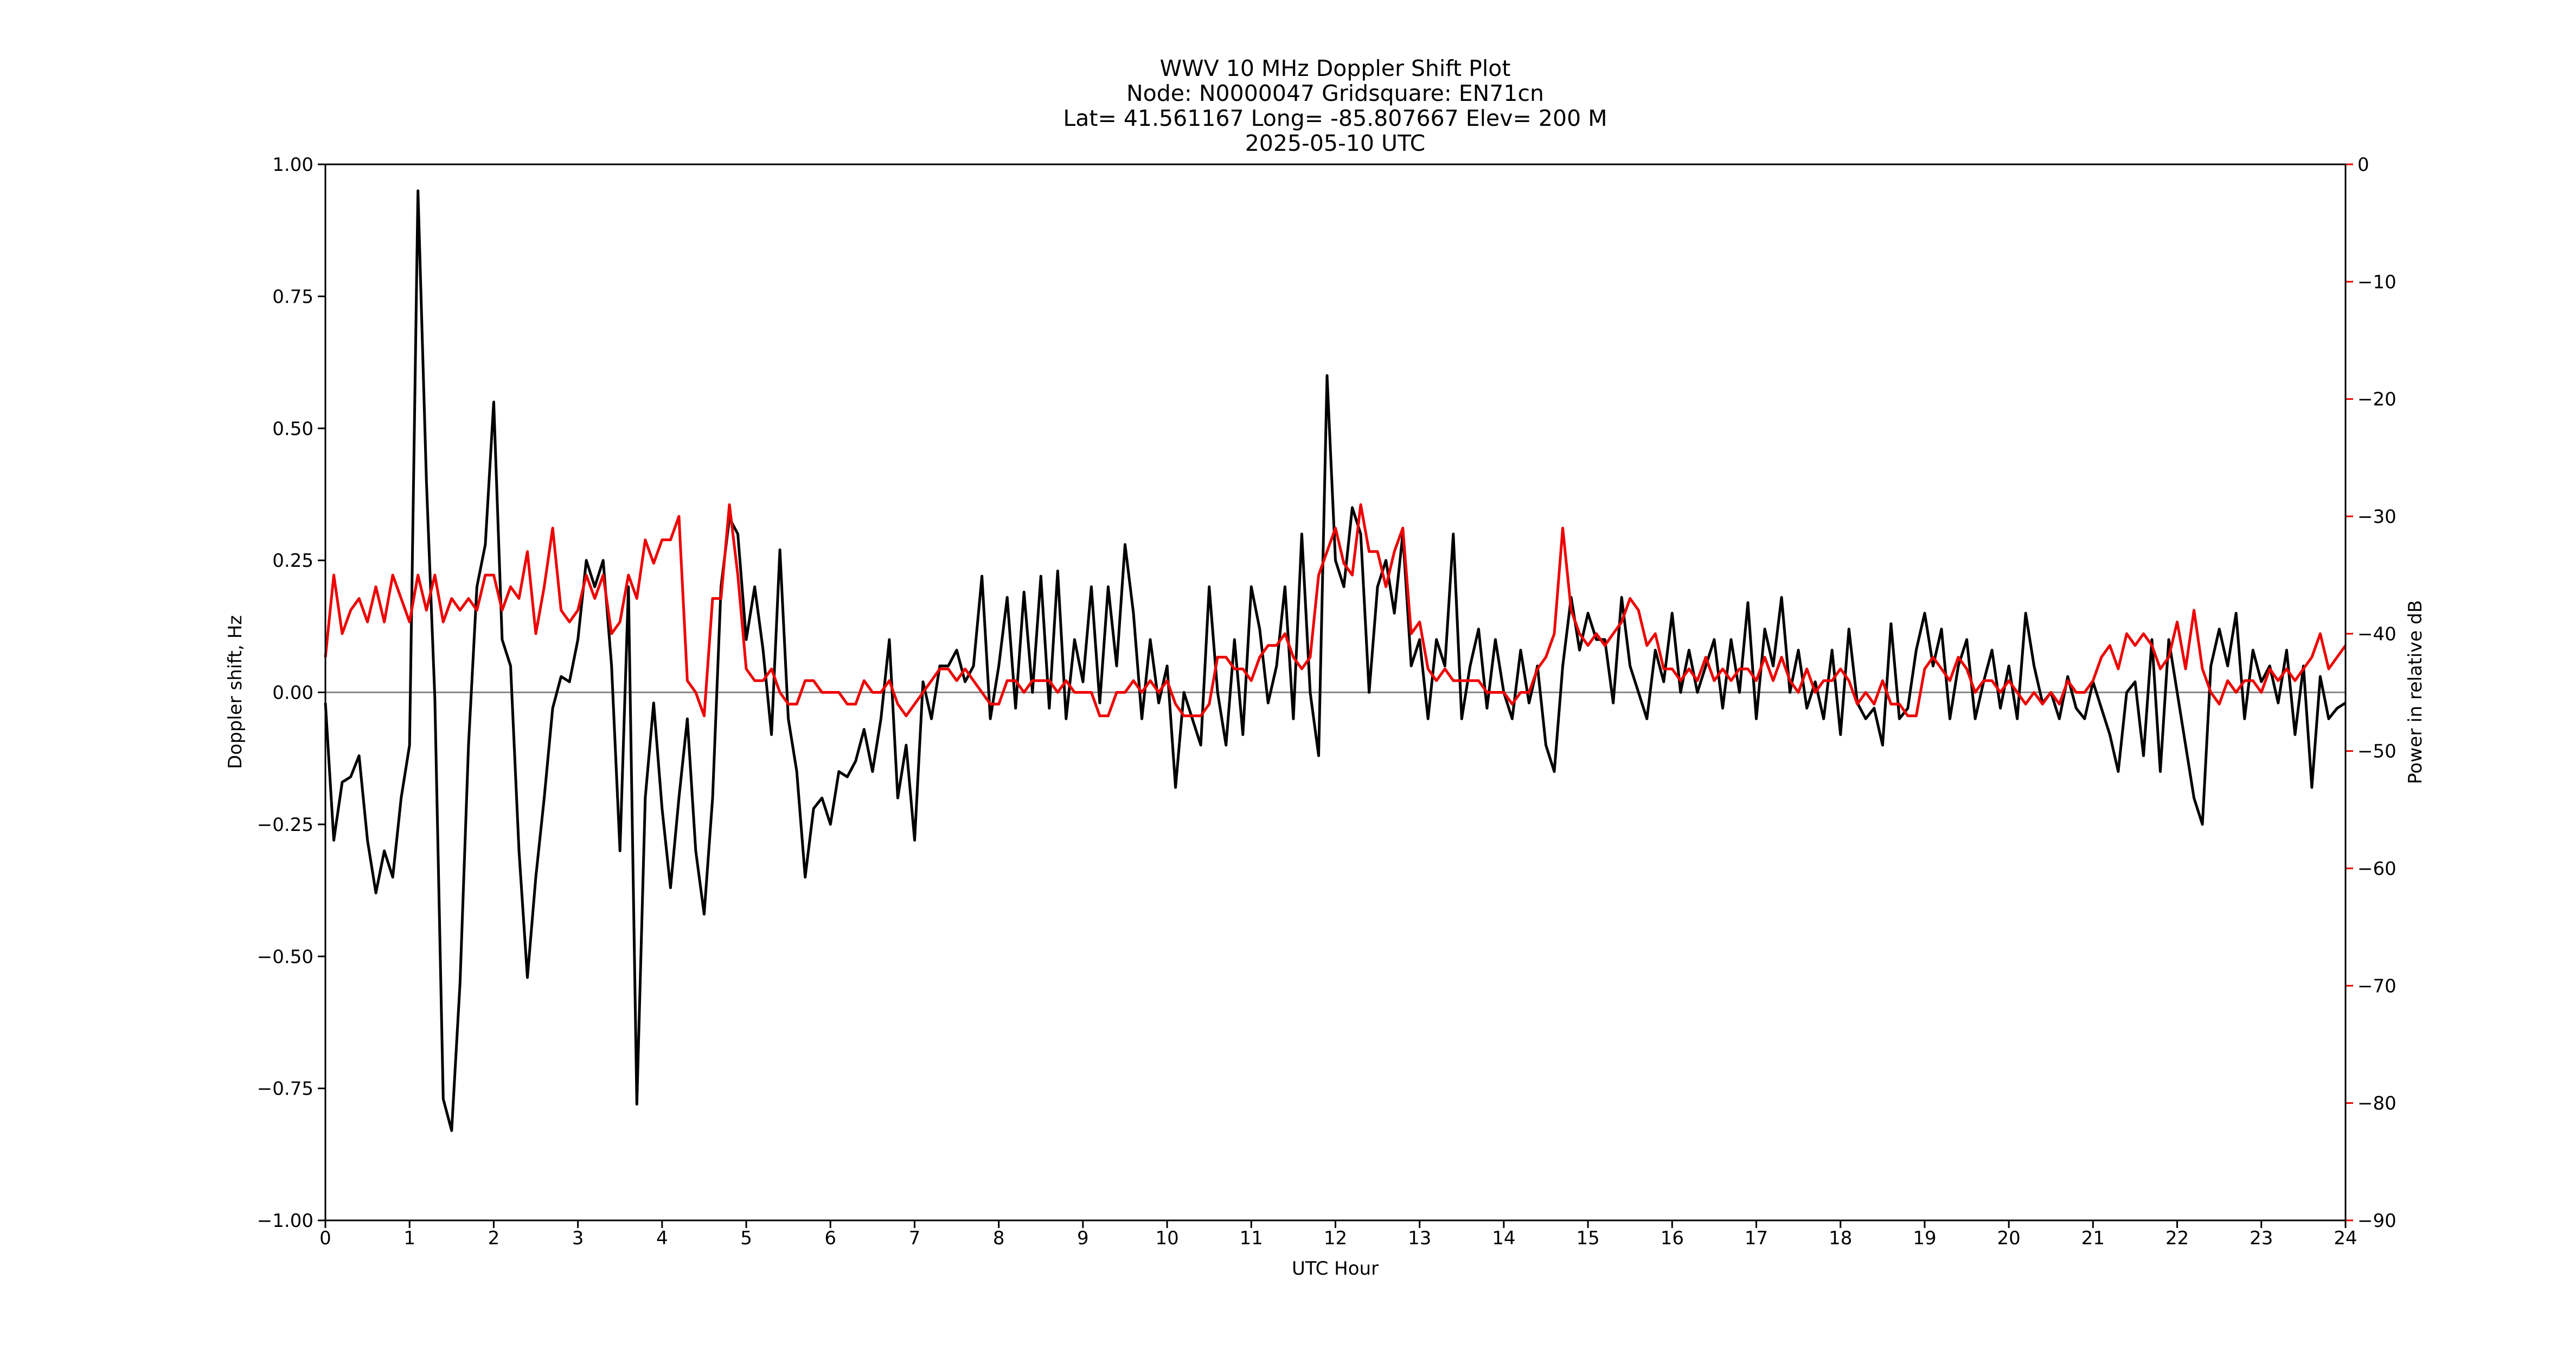 The width and height of the screenshot is (2576, 1356). I want to click on series-line, so click(1336, 610).